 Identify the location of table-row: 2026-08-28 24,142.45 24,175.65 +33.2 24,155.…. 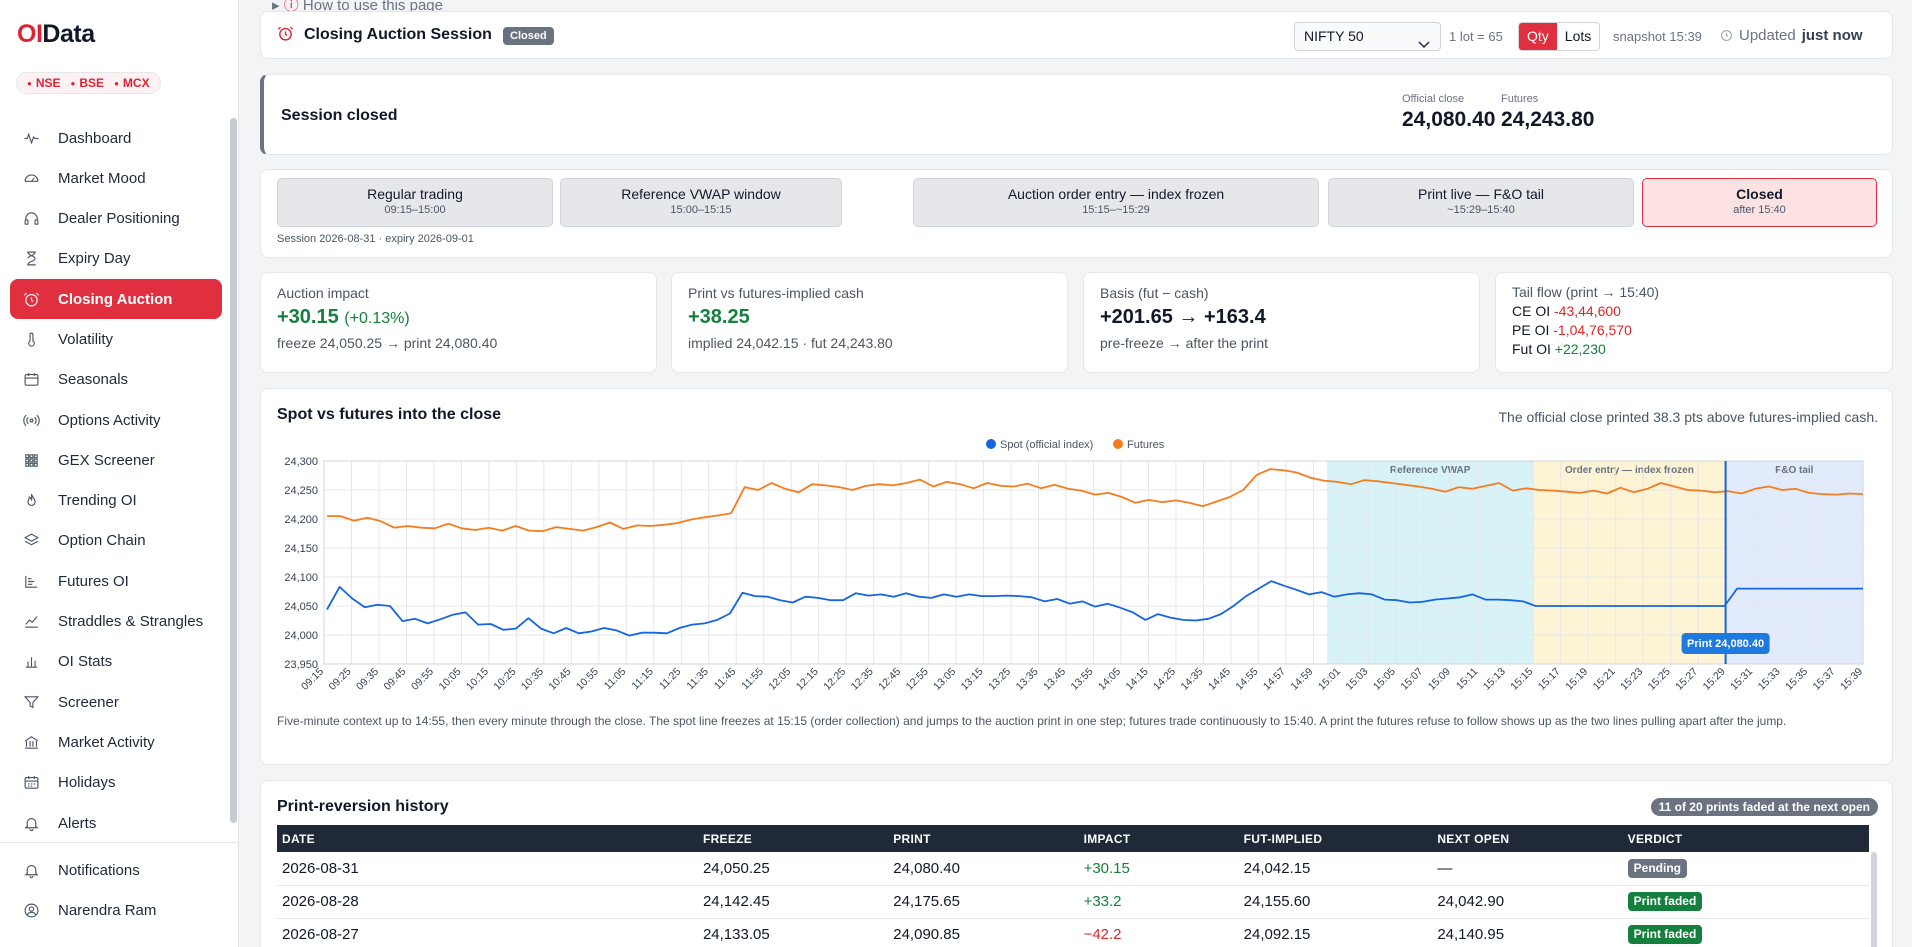
(1073, 902).